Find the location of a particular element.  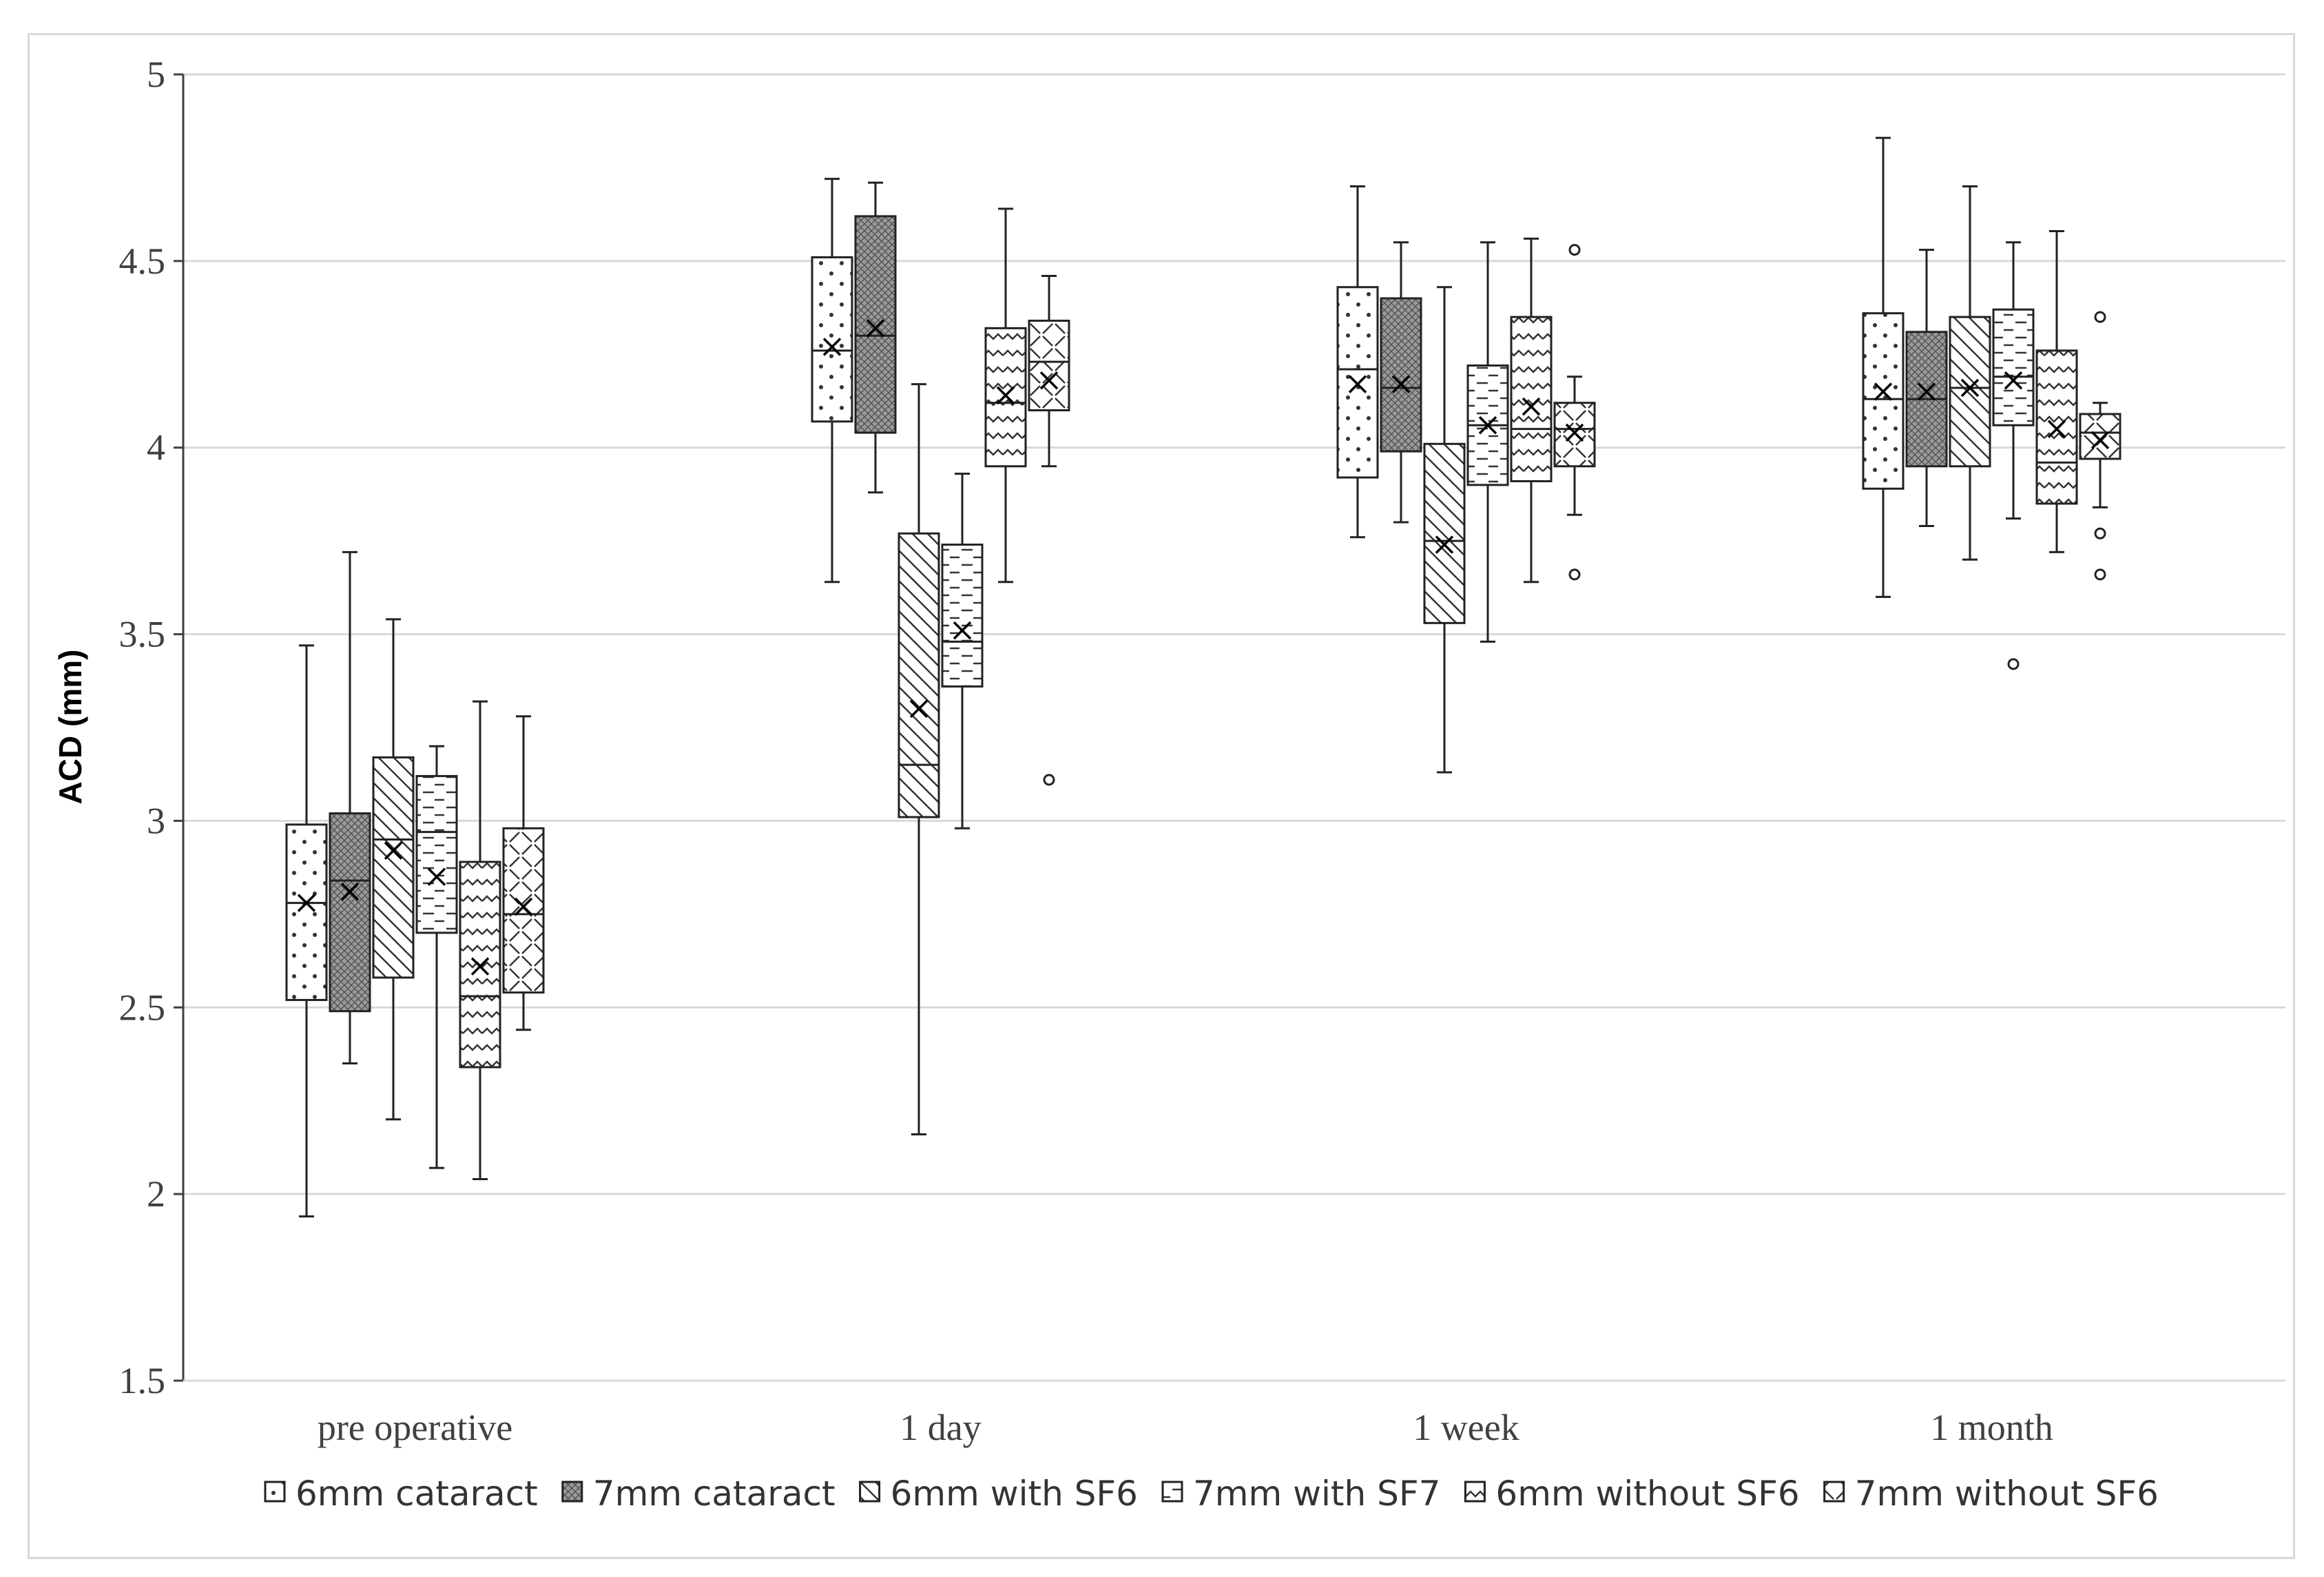

y-tick-label: 5 is located at coordinates (156, 75).